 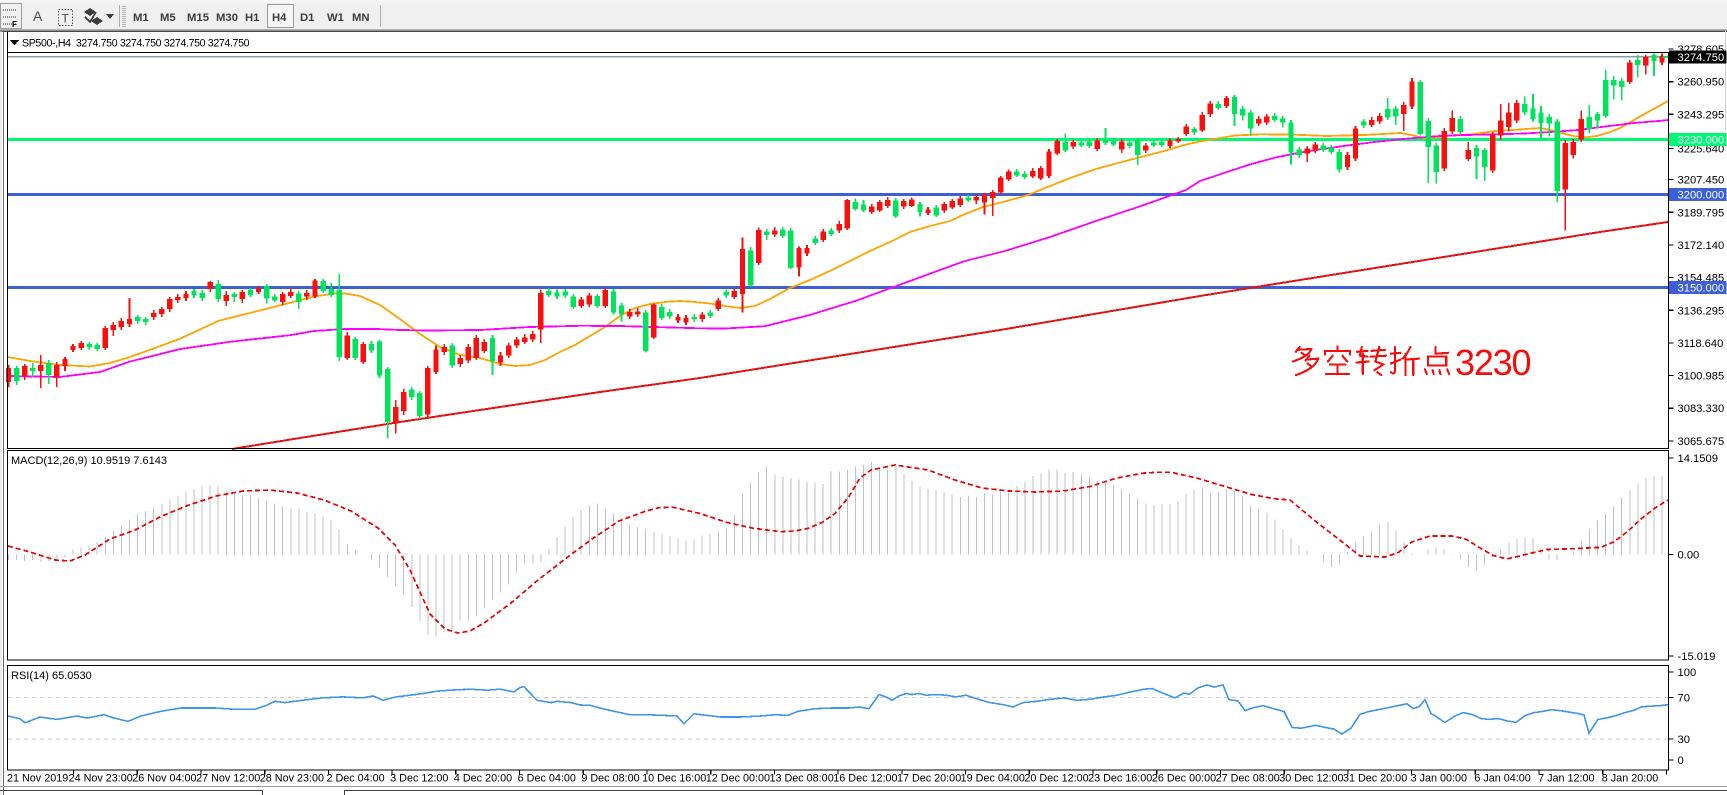 I want to click on svg-text: M5, so click(x=168, y=18).